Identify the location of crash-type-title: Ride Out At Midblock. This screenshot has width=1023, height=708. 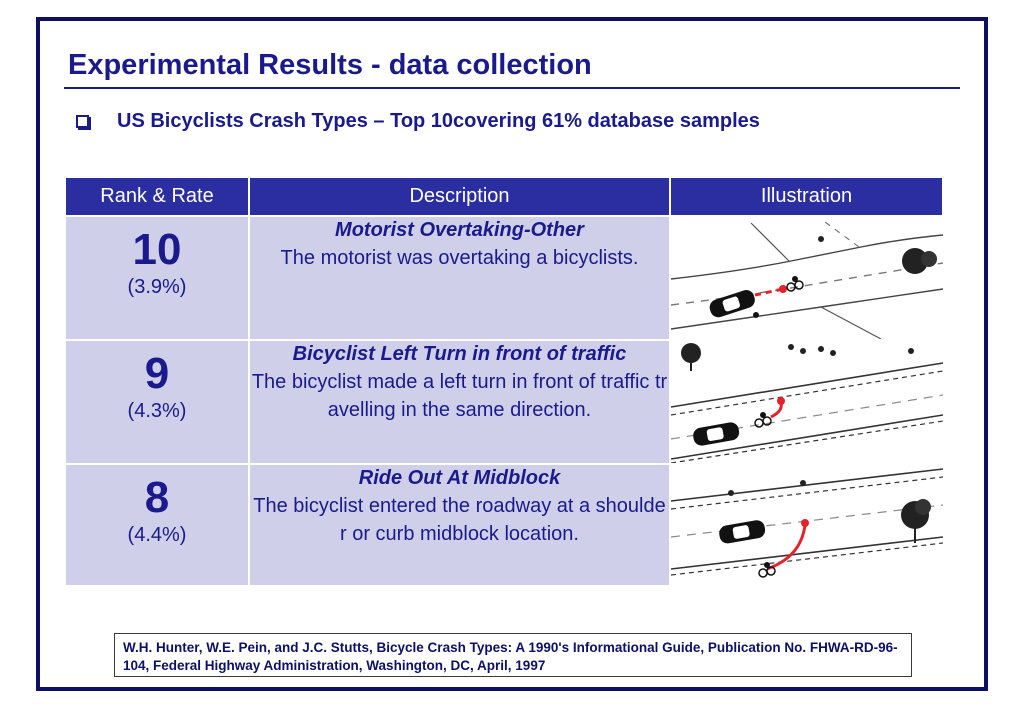
(459, 478).